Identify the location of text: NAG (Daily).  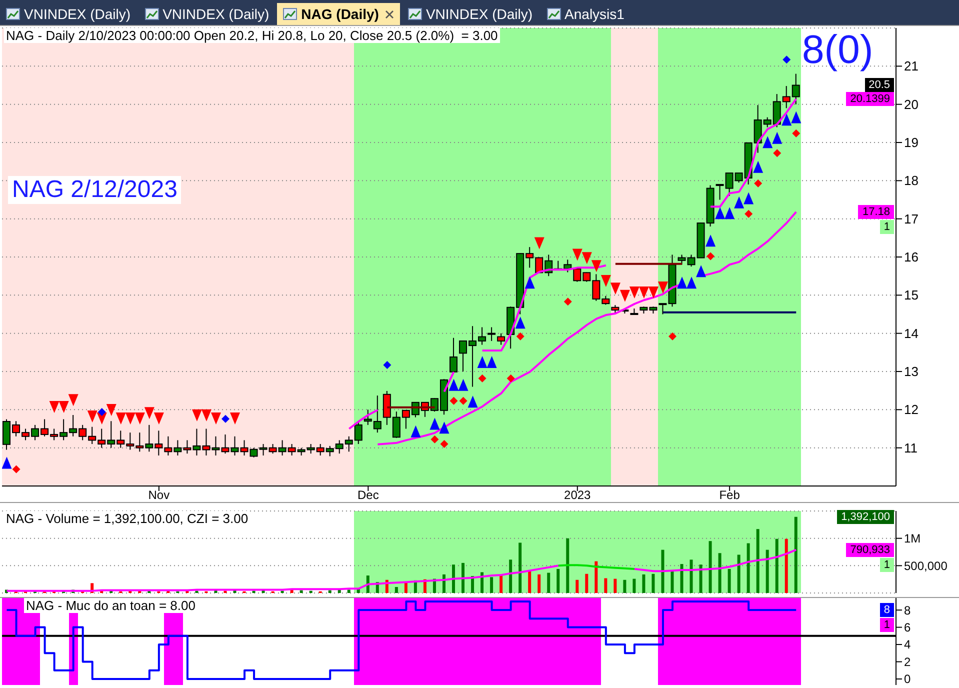
(340, 14).